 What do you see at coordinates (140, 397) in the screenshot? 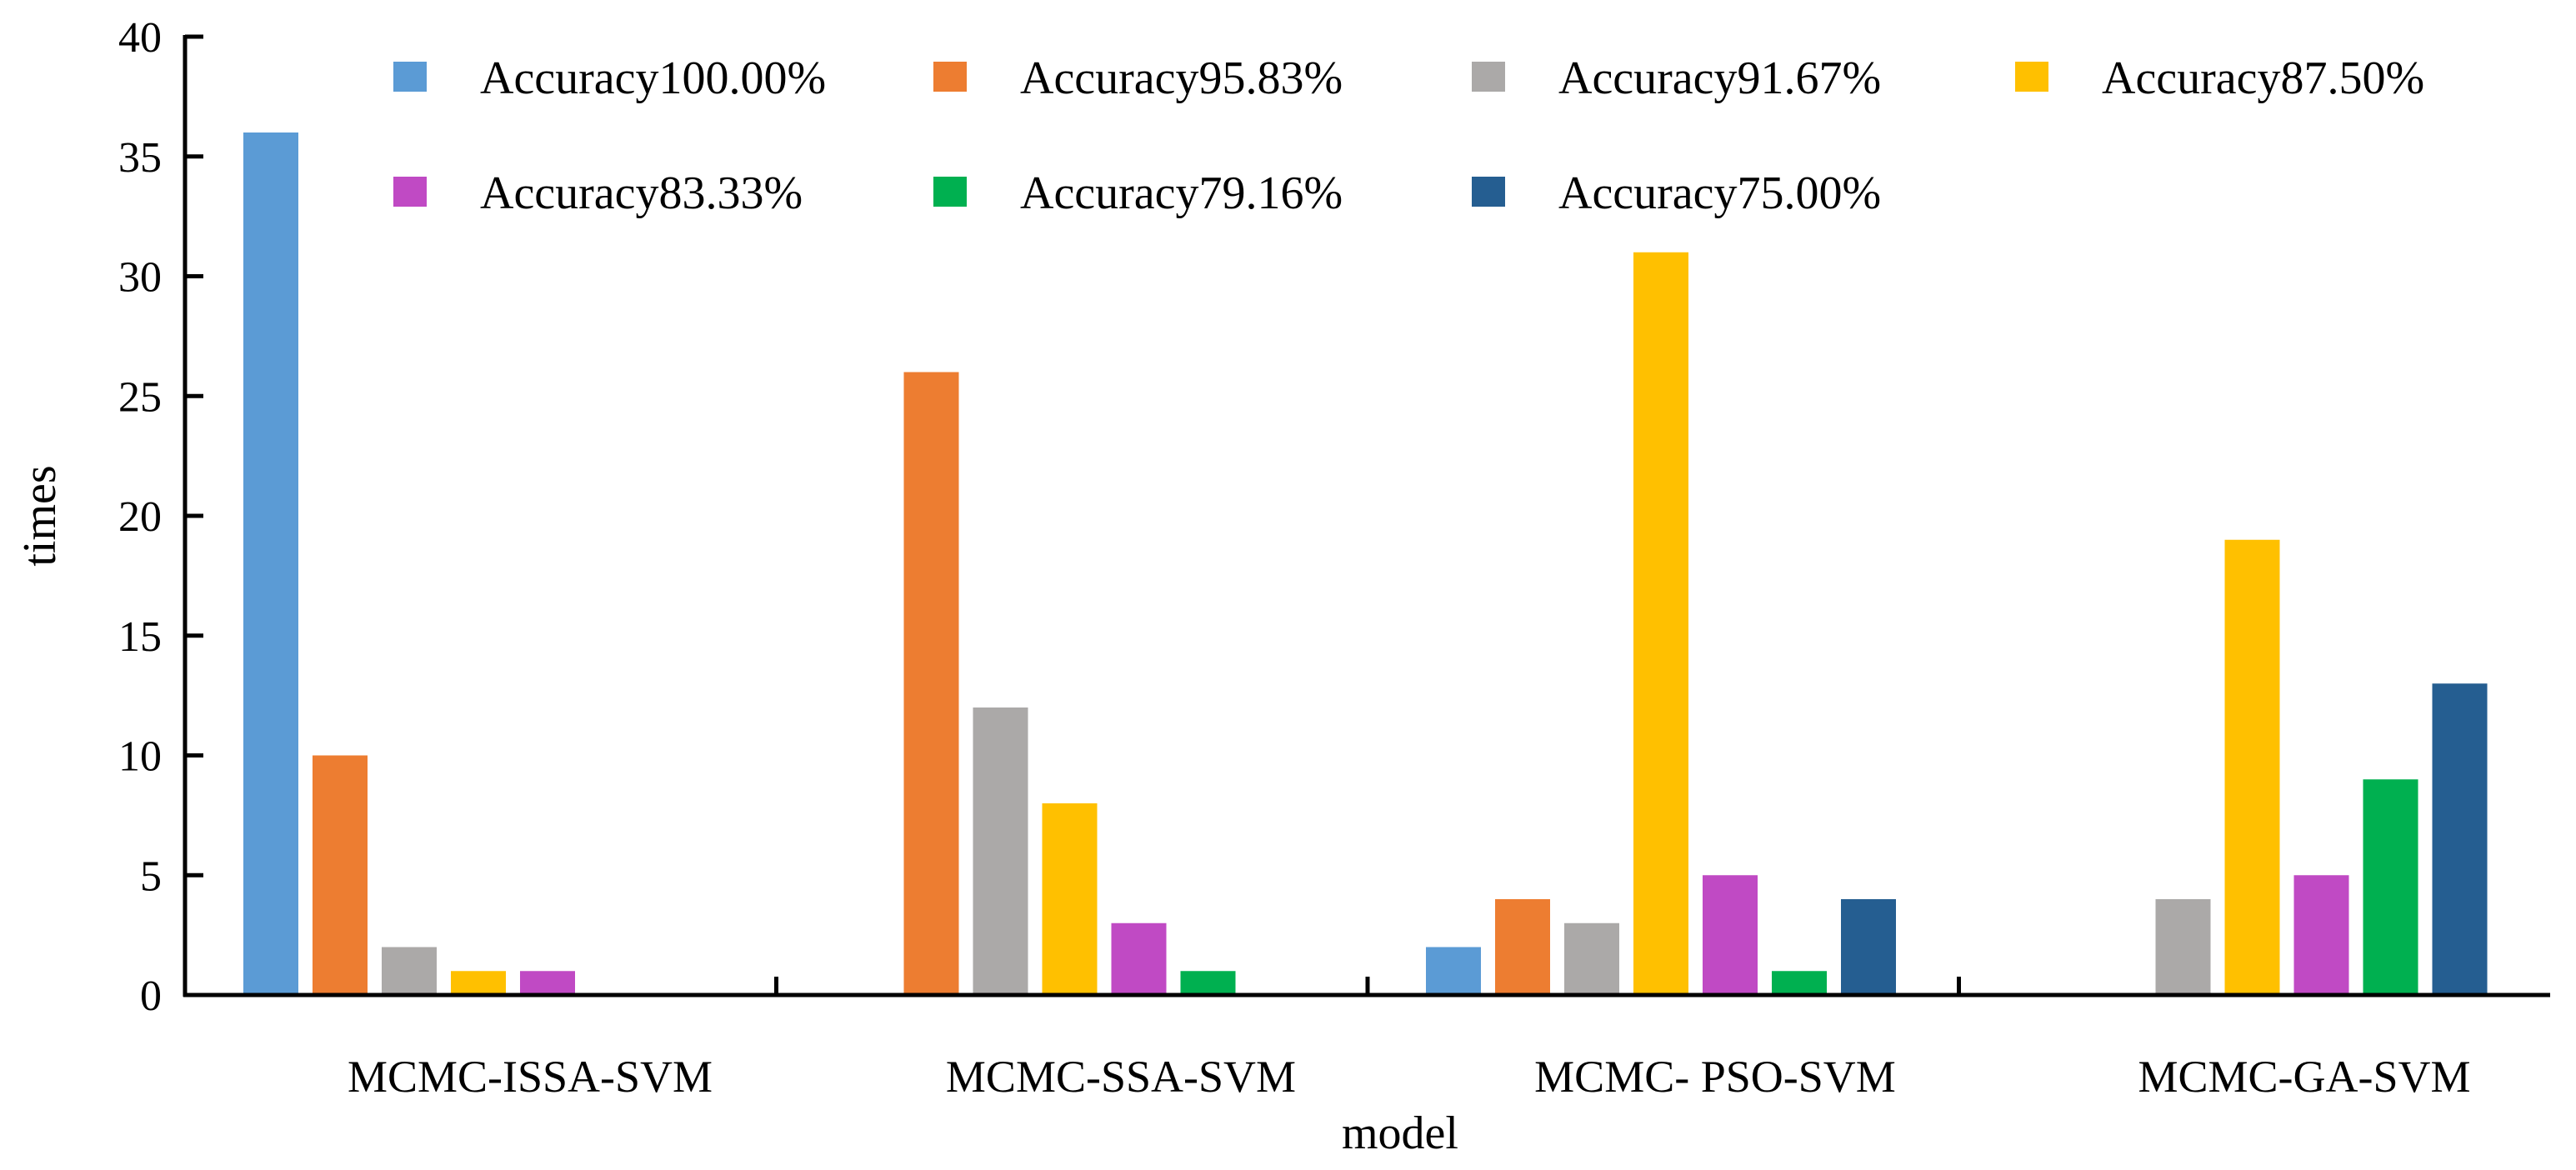
I see `y-tick-label: 25` at bounding box center [140, 397].